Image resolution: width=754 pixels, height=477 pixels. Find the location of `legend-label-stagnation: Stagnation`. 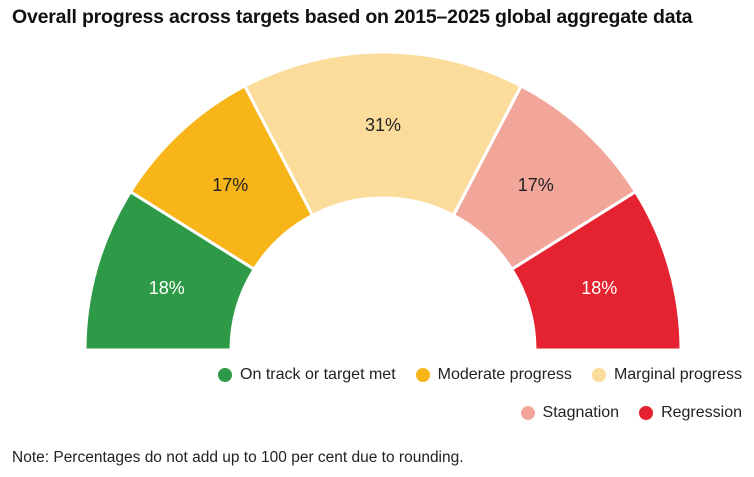

legend-label-stagnation: Stagnation is located at coordinates (581, 412).